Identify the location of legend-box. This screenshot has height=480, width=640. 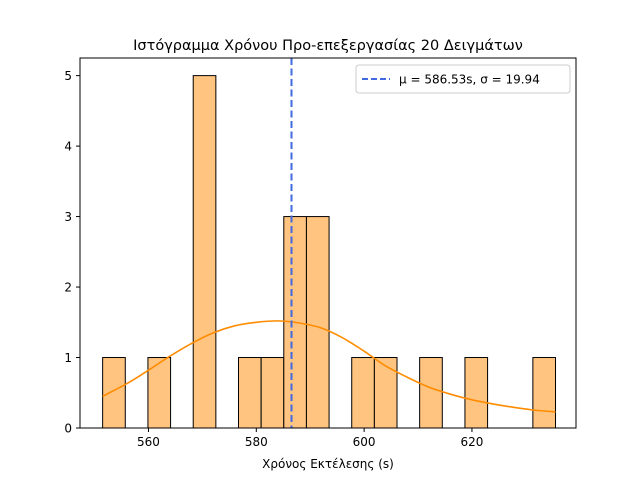
(463, 79).